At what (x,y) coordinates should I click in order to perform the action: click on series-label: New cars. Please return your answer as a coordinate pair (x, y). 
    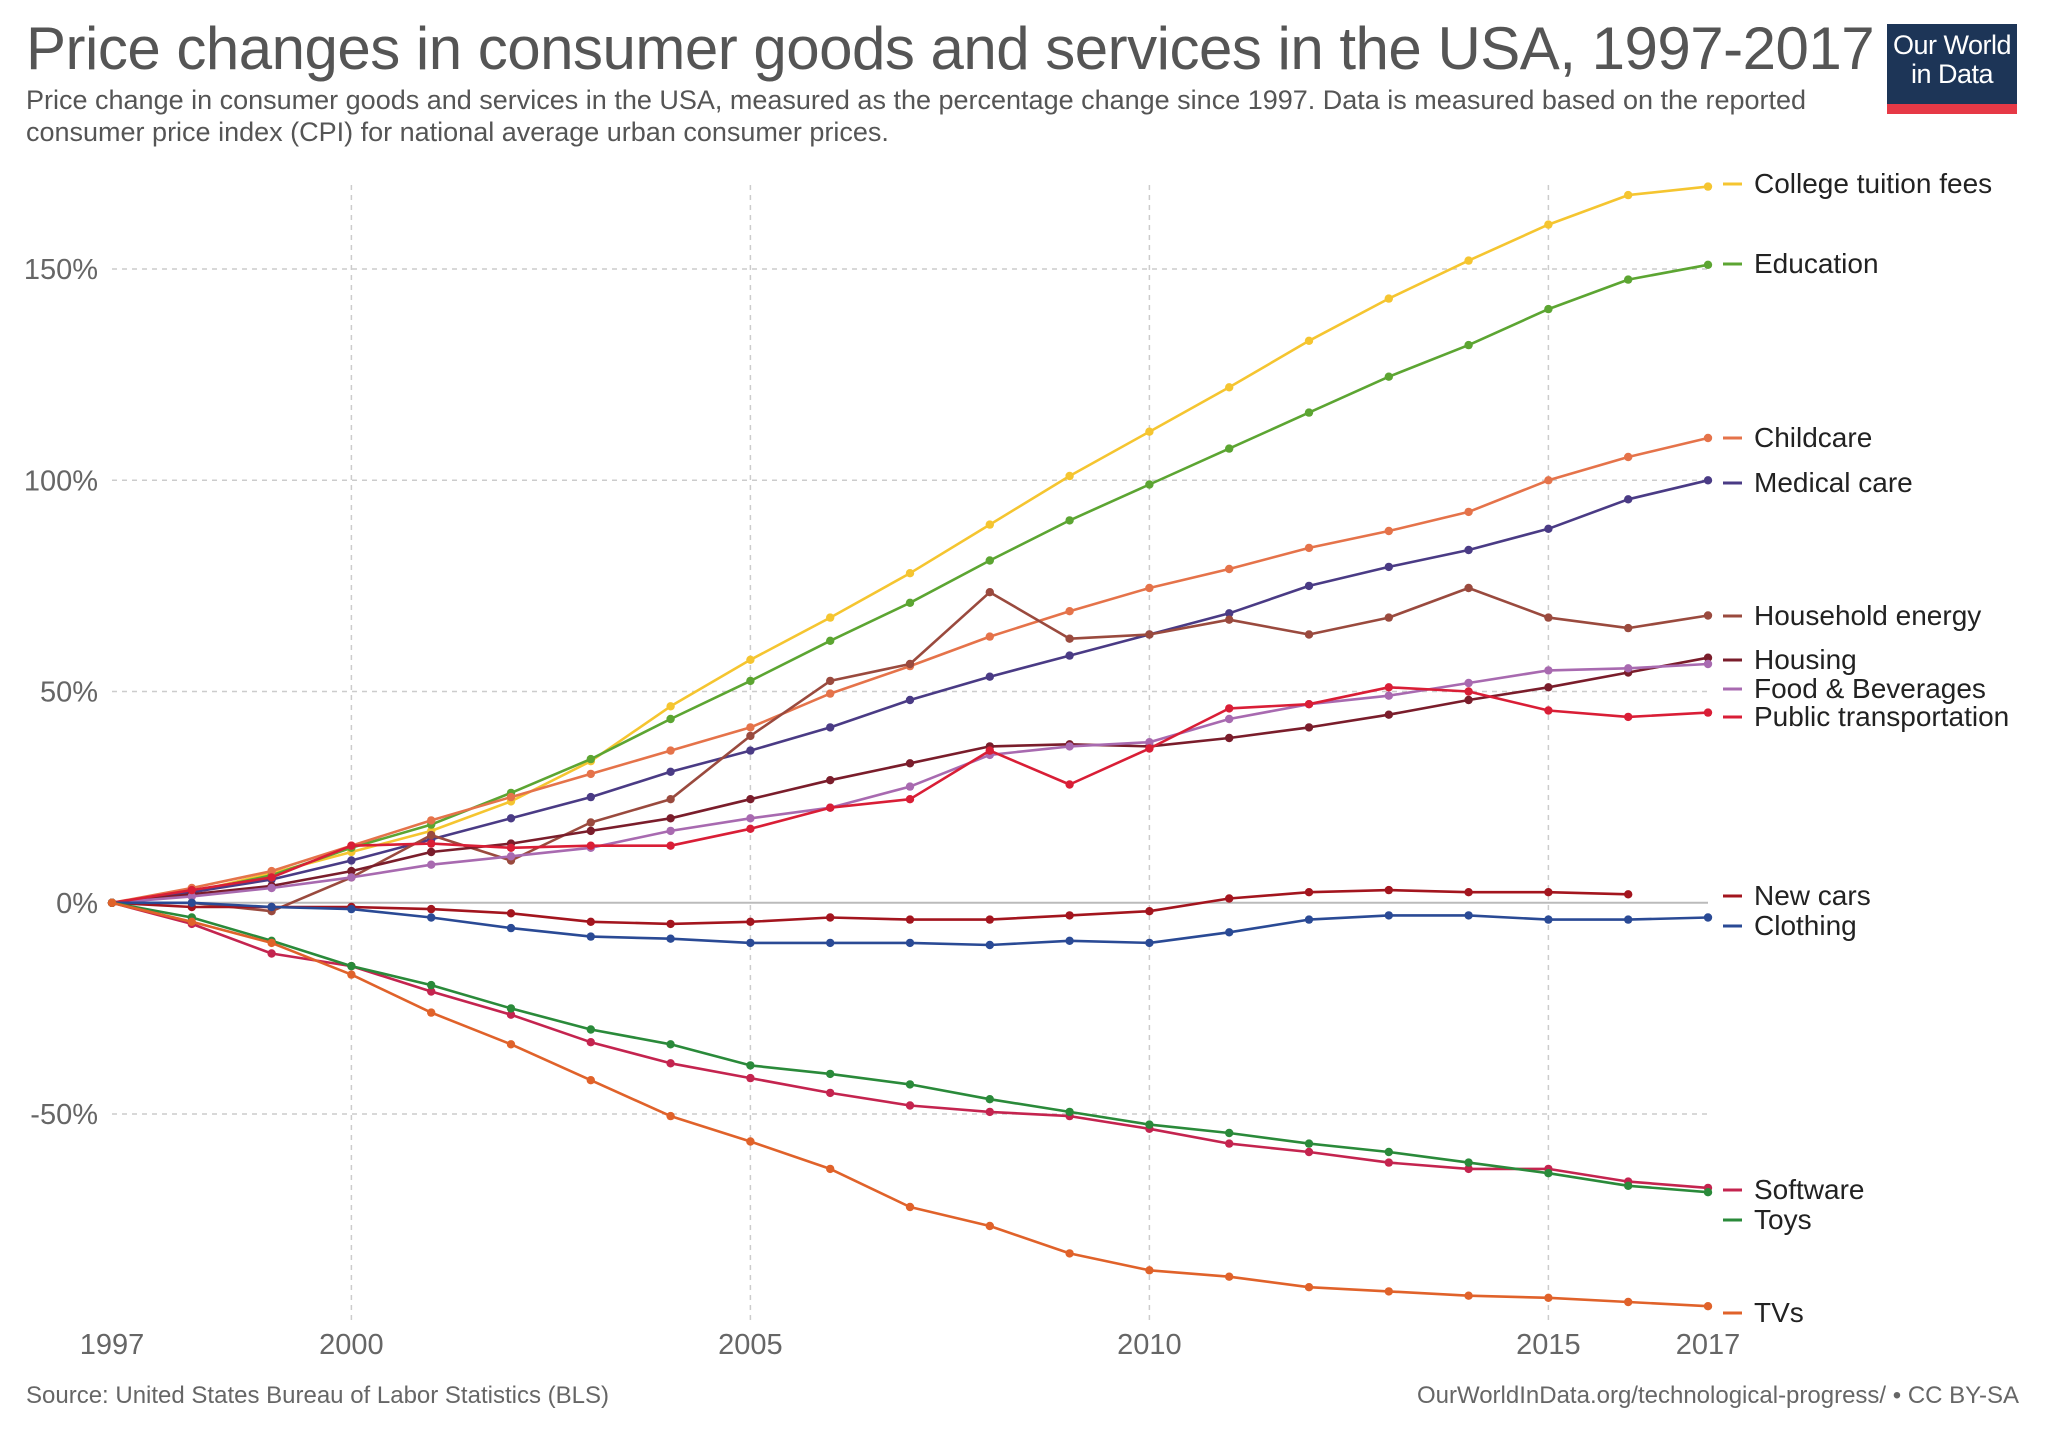
    Looking at the image, I should click on (1812, 895).